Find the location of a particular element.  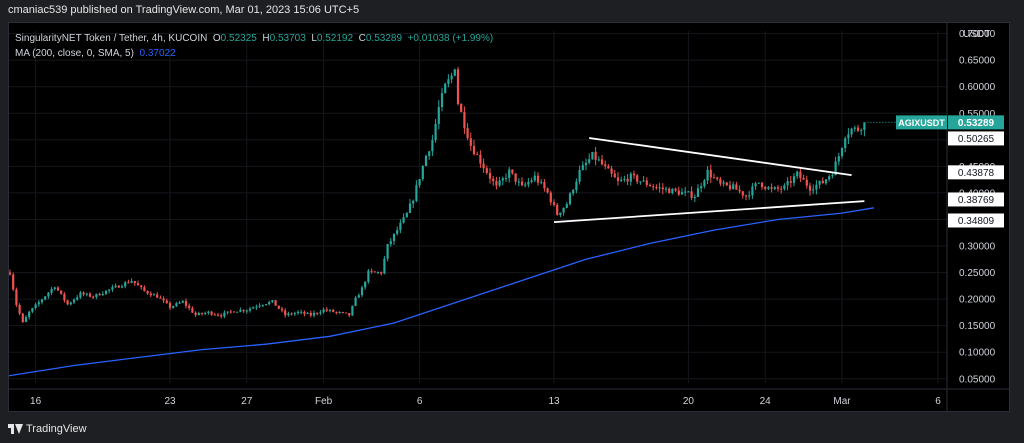

high-label: H is located at coordinates (266, 38).